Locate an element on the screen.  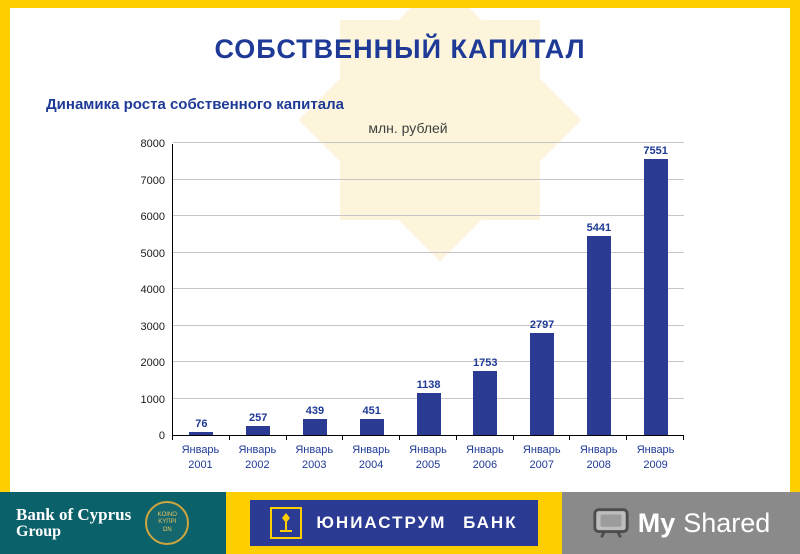
top-border-stripe is located at coordinates (400, 4).